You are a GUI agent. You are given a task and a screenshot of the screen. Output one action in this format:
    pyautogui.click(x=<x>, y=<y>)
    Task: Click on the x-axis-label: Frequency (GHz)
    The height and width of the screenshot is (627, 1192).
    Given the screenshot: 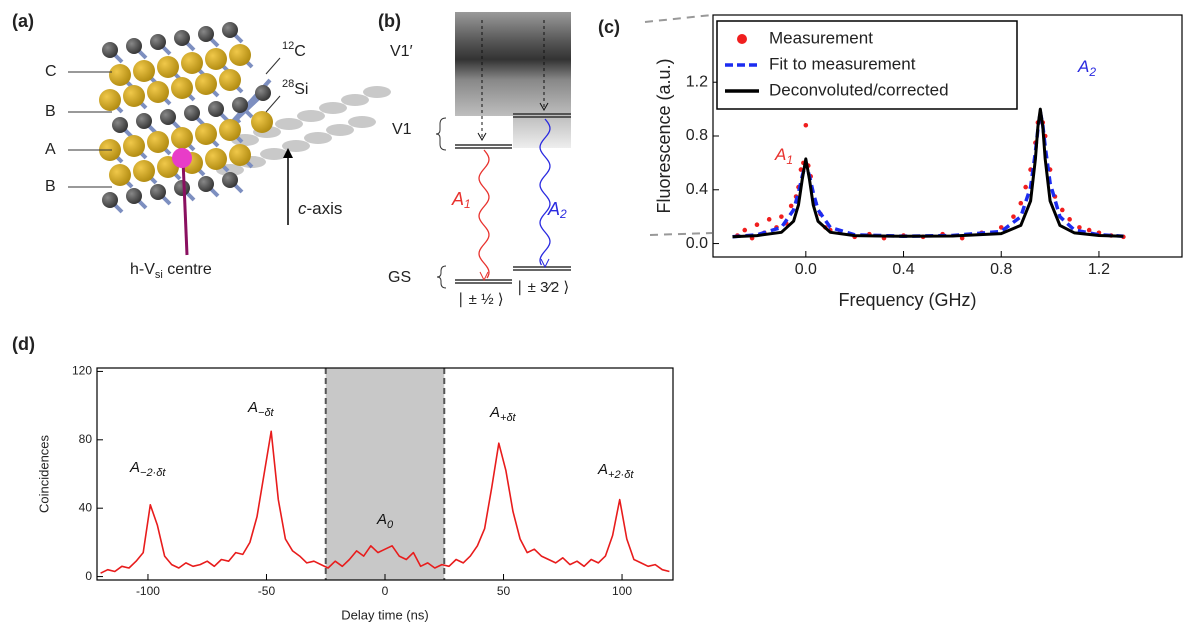 What is the action you would take?
    pyautogui.click(x=907, y=300)
    